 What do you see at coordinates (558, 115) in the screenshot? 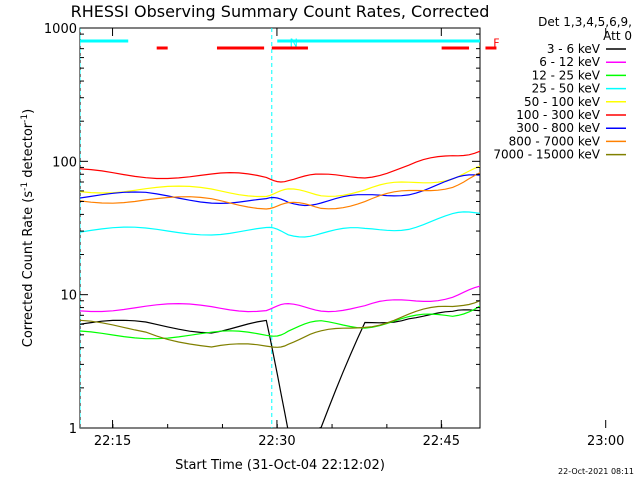
I see `legend-label: 100 - 300 keV` at bounding box center [558, 115].